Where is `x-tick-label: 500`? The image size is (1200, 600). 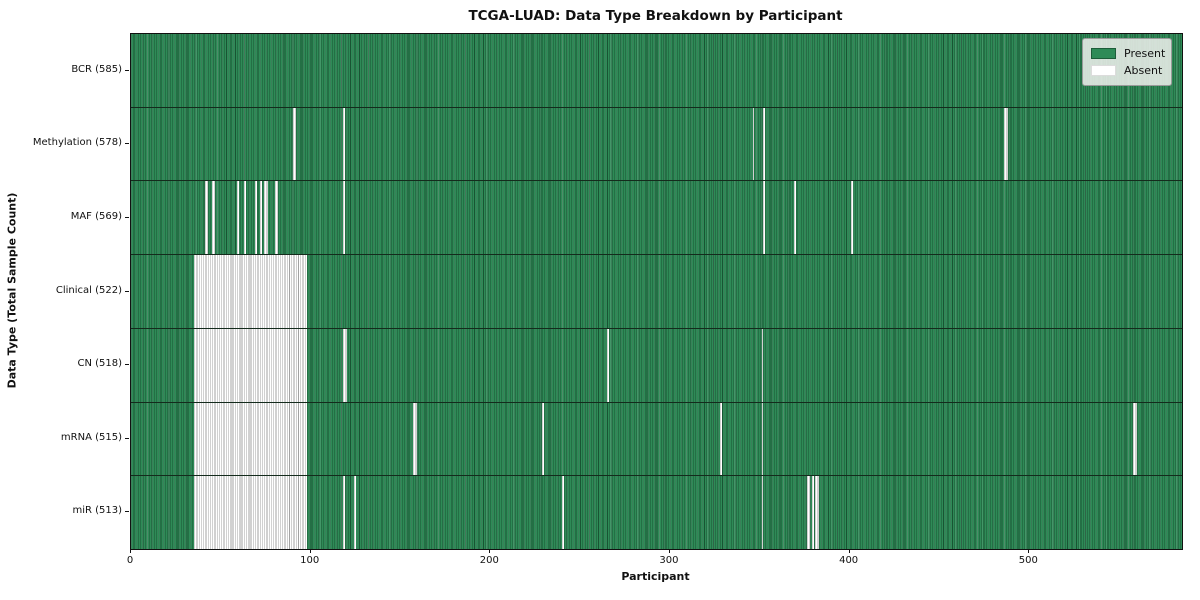
x-tick-label: 500 is located at coordinates (1028, 560).